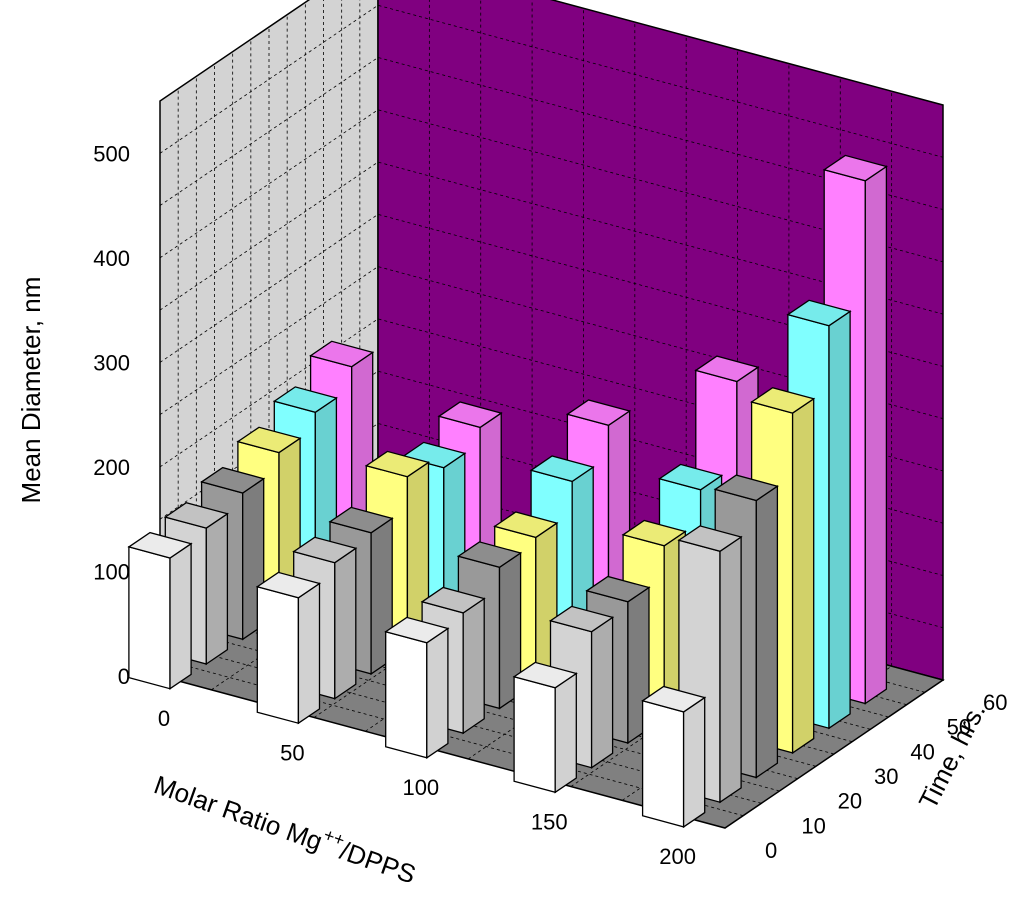 This screenshot has width=1024, height=905. Describe the element at coordinates (292, 753) in the screenshot. I see `x-tick-label: 50` at that location.